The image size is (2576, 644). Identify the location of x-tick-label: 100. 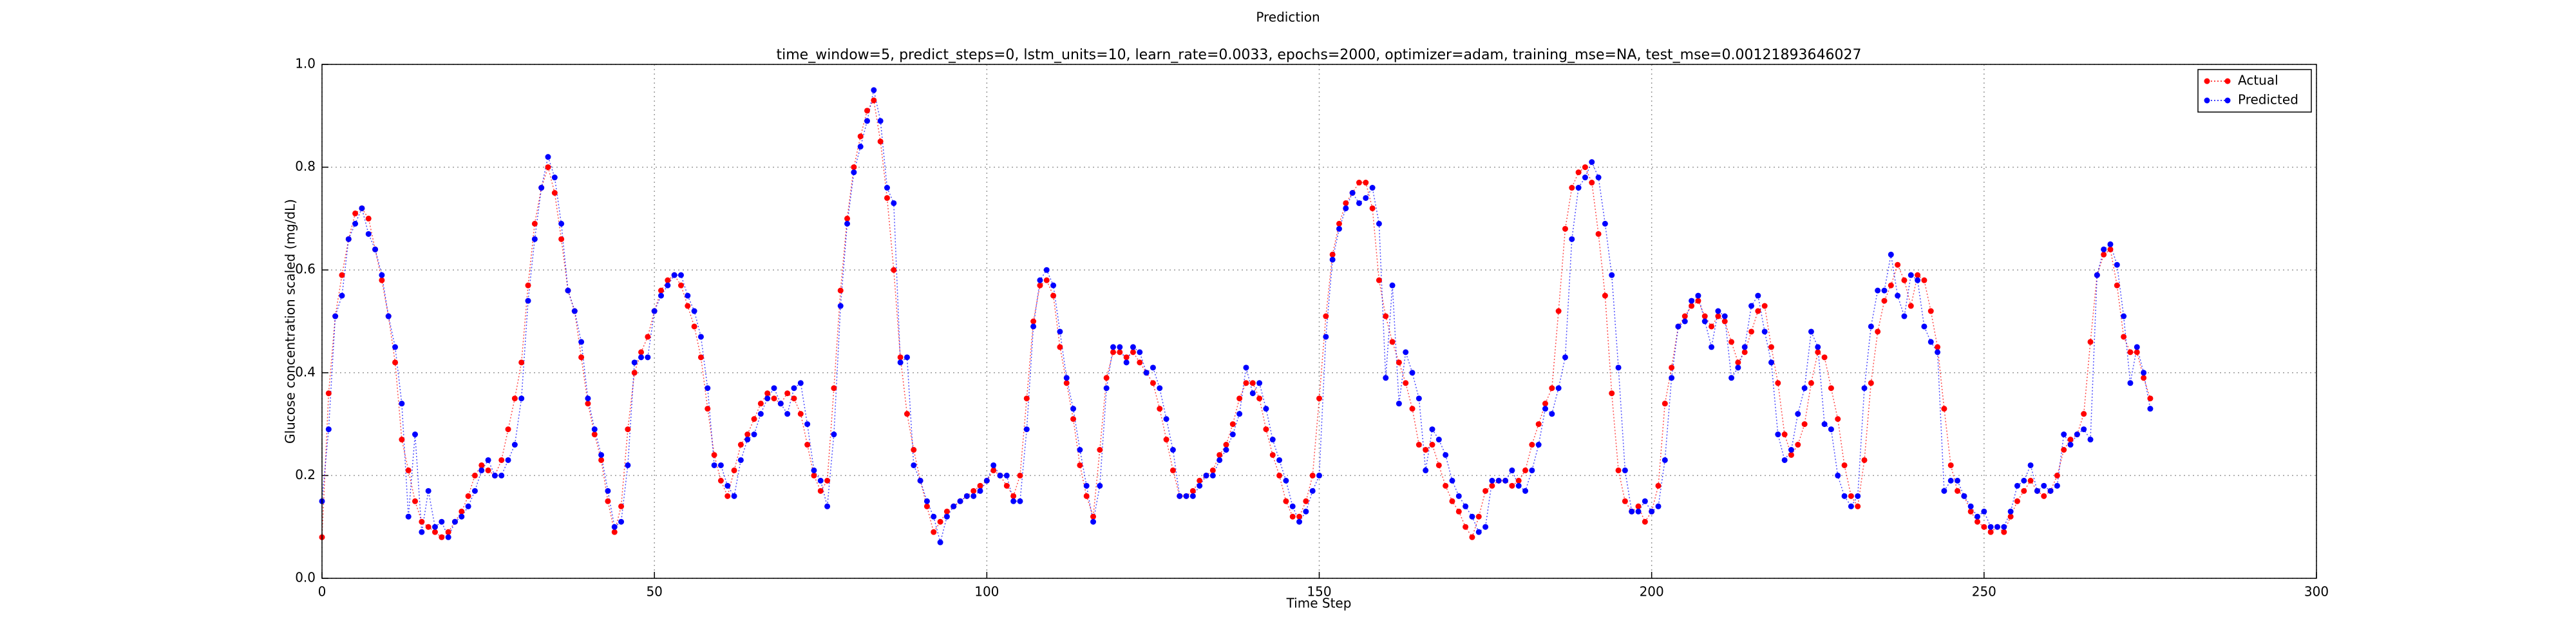
(986, 592).